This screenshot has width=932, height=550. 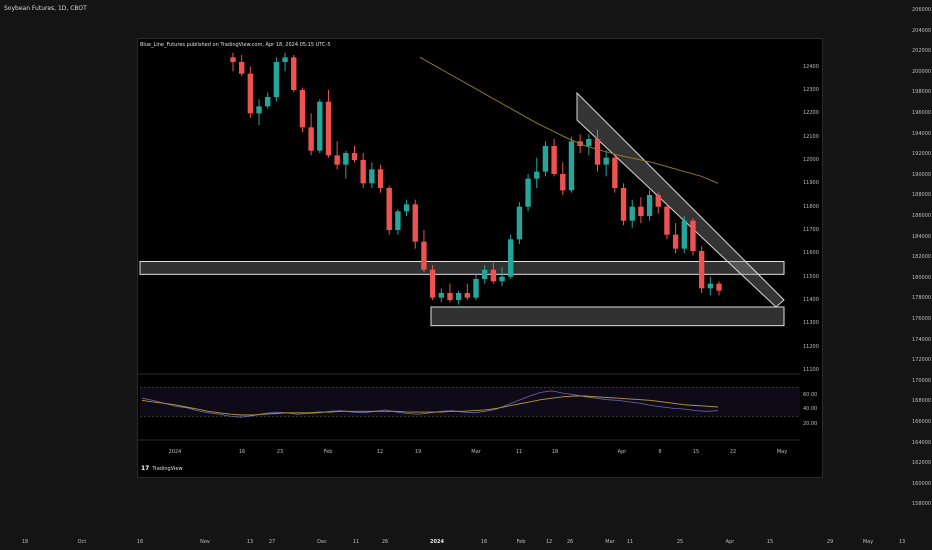 I want to click on tradingview-logo-text: TradingView, so click(x=167, y=468).